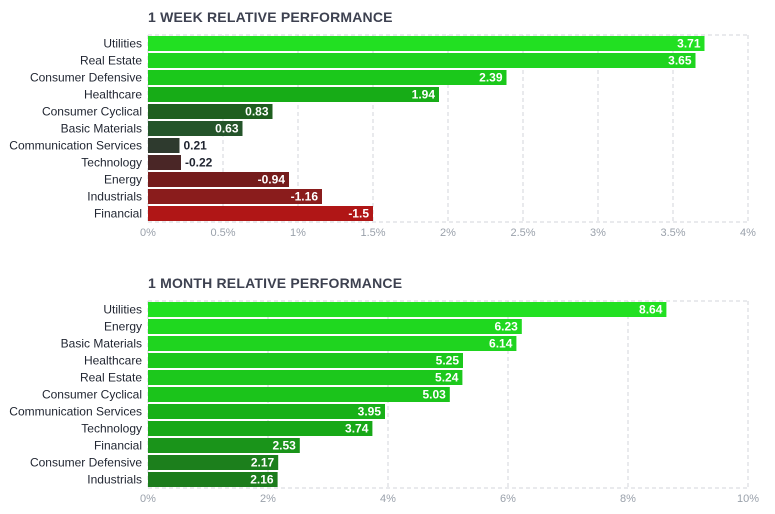 The width and height of the screenshot is (775, 514). What do you see at coordinates (114, 480) in the screenshot?
I see `month-category-label: Industrials` at bounding box center [114, 480].